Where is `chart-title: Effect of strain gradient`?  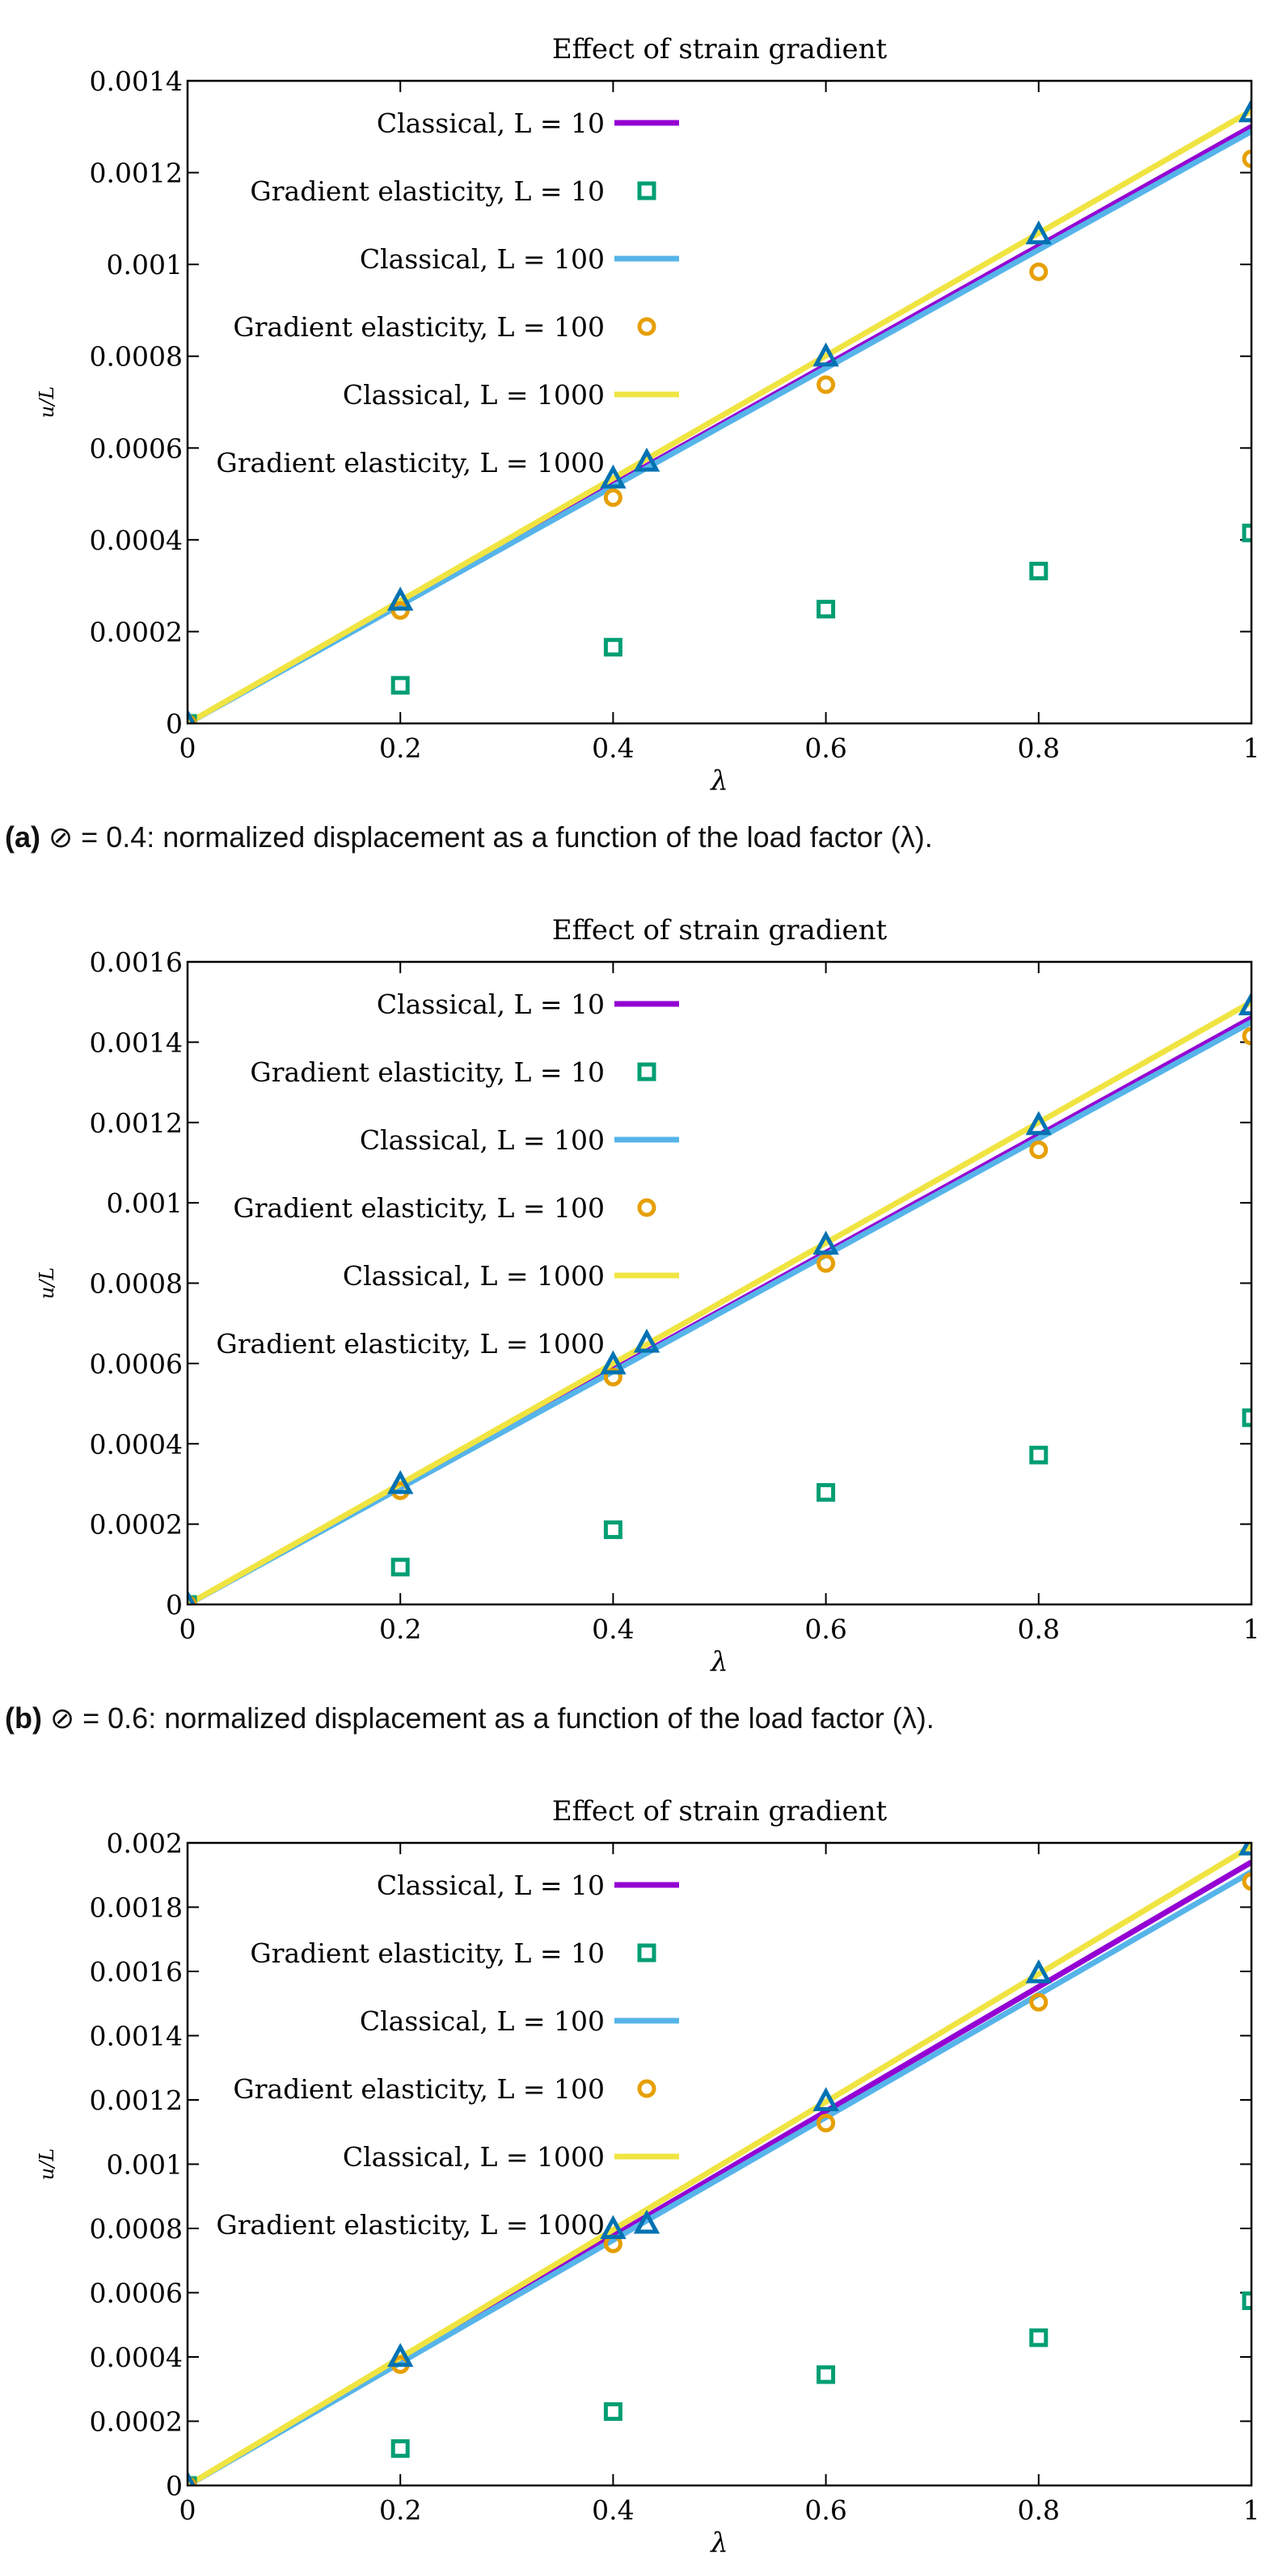 chart-title: Effect of strain gradient is located at coordinates (720, 49).